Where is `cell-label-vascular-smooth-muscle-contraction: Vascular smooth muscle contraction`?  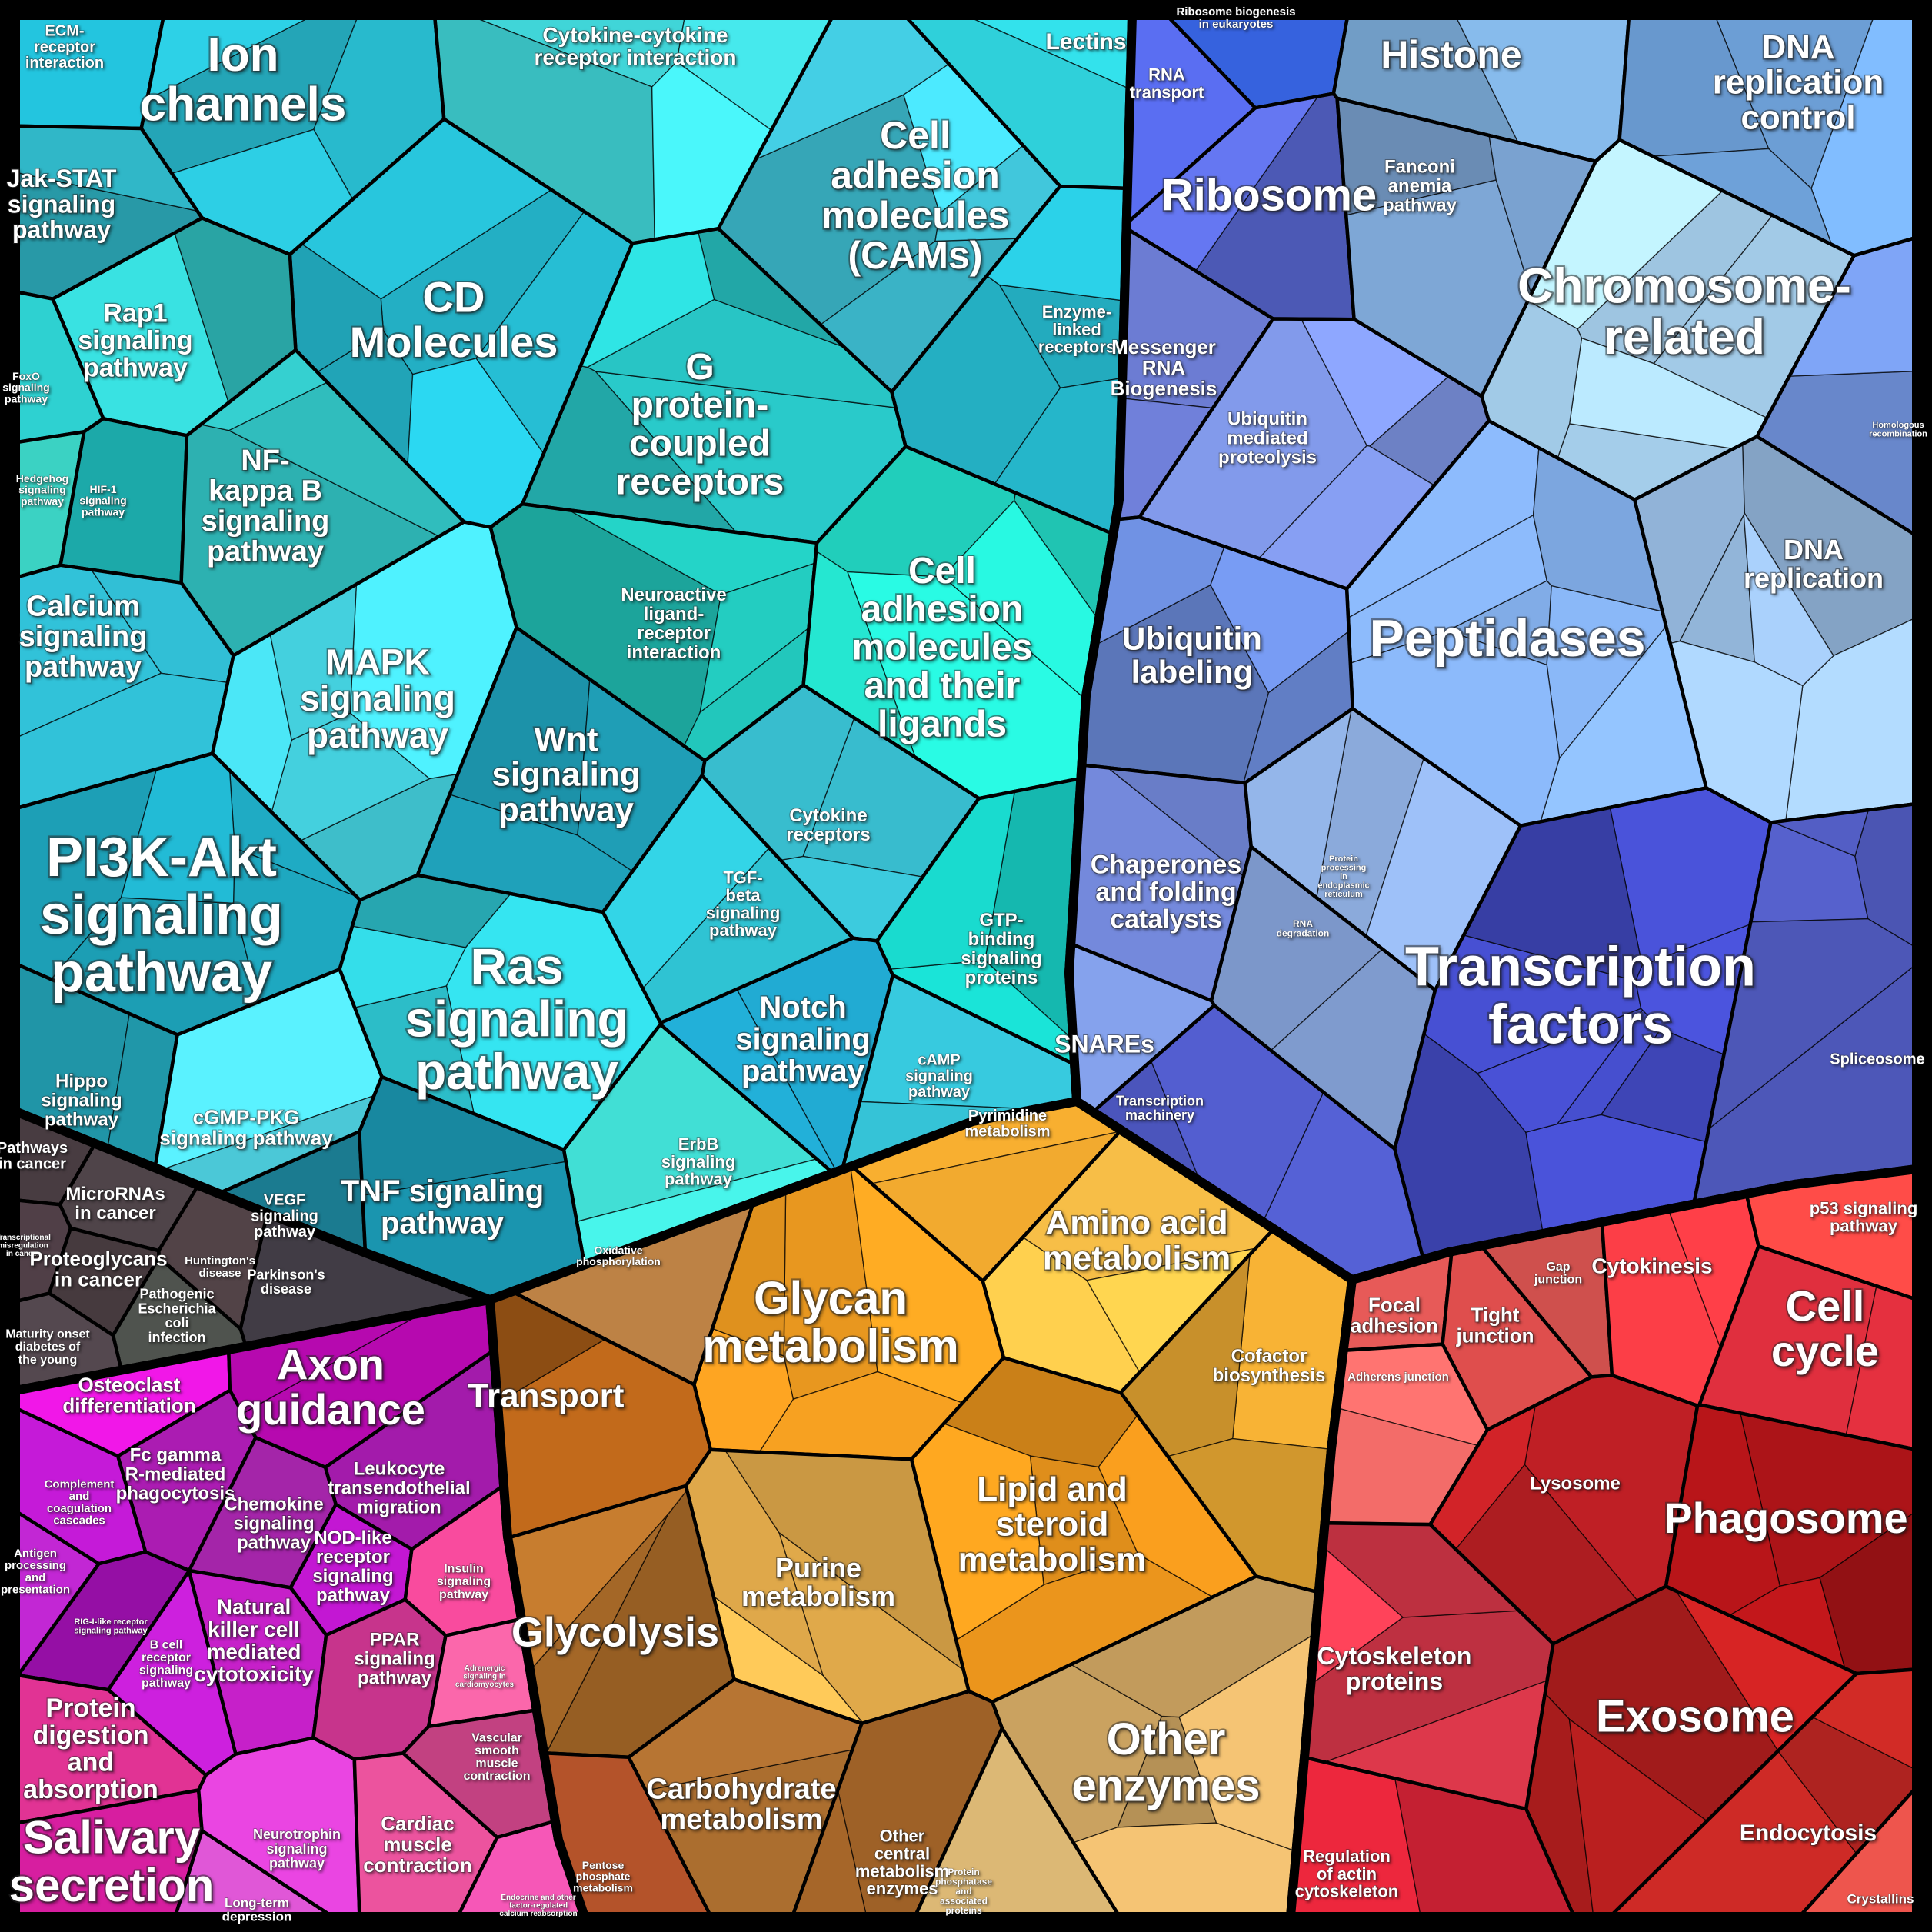
cell-label-vascular-smooth-muscle-contraction: Vascular smooth muscle contraction is located at coordinates (496, 1757).